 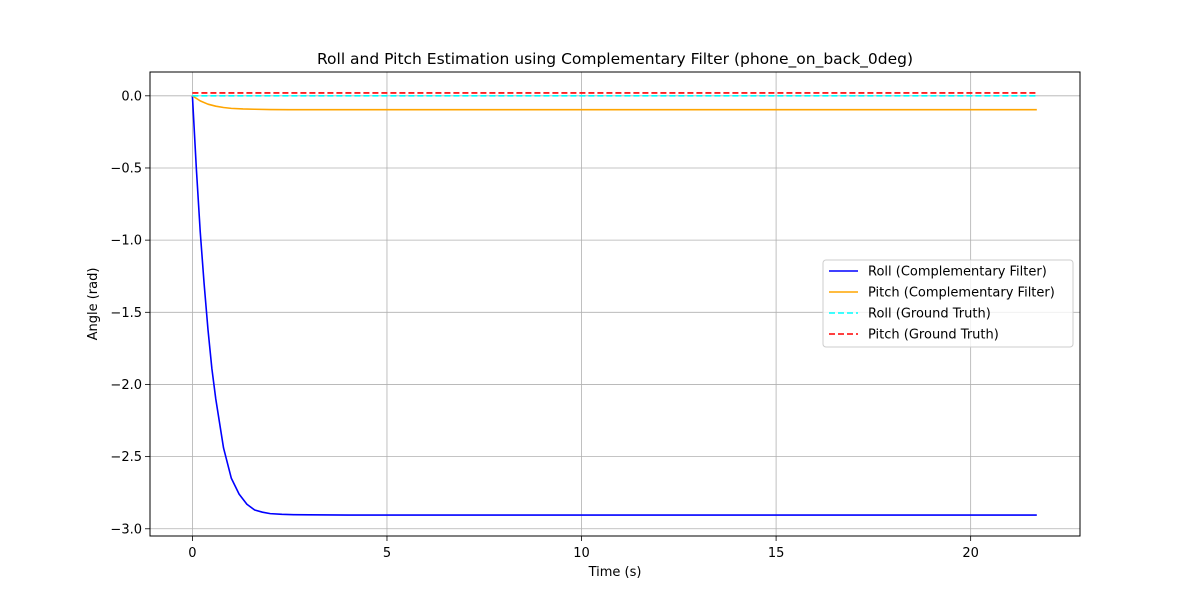 What do you see at coordinates (126, 457) in the screenshot?
I see `y-tick-label: −2.5` at bounding box center [126, 457].